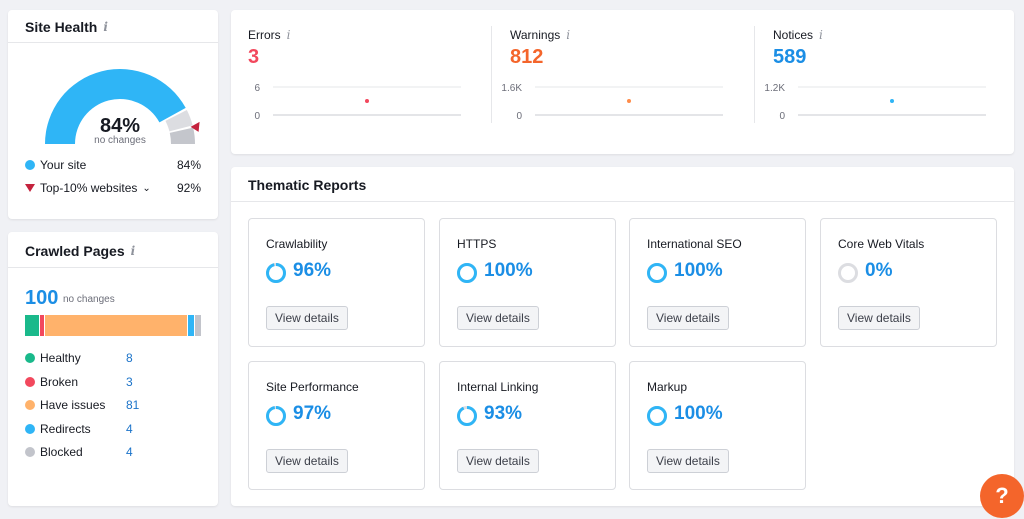  I want to click on crawled-bar-segment-broken, so click(42, 325).